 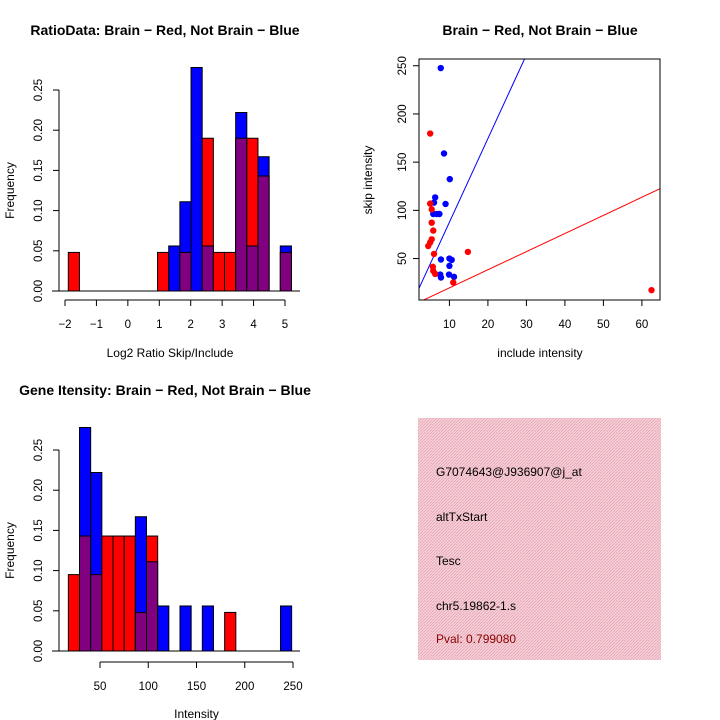 I want to click on y-tick-label: 150, so click(x=403, y=162).